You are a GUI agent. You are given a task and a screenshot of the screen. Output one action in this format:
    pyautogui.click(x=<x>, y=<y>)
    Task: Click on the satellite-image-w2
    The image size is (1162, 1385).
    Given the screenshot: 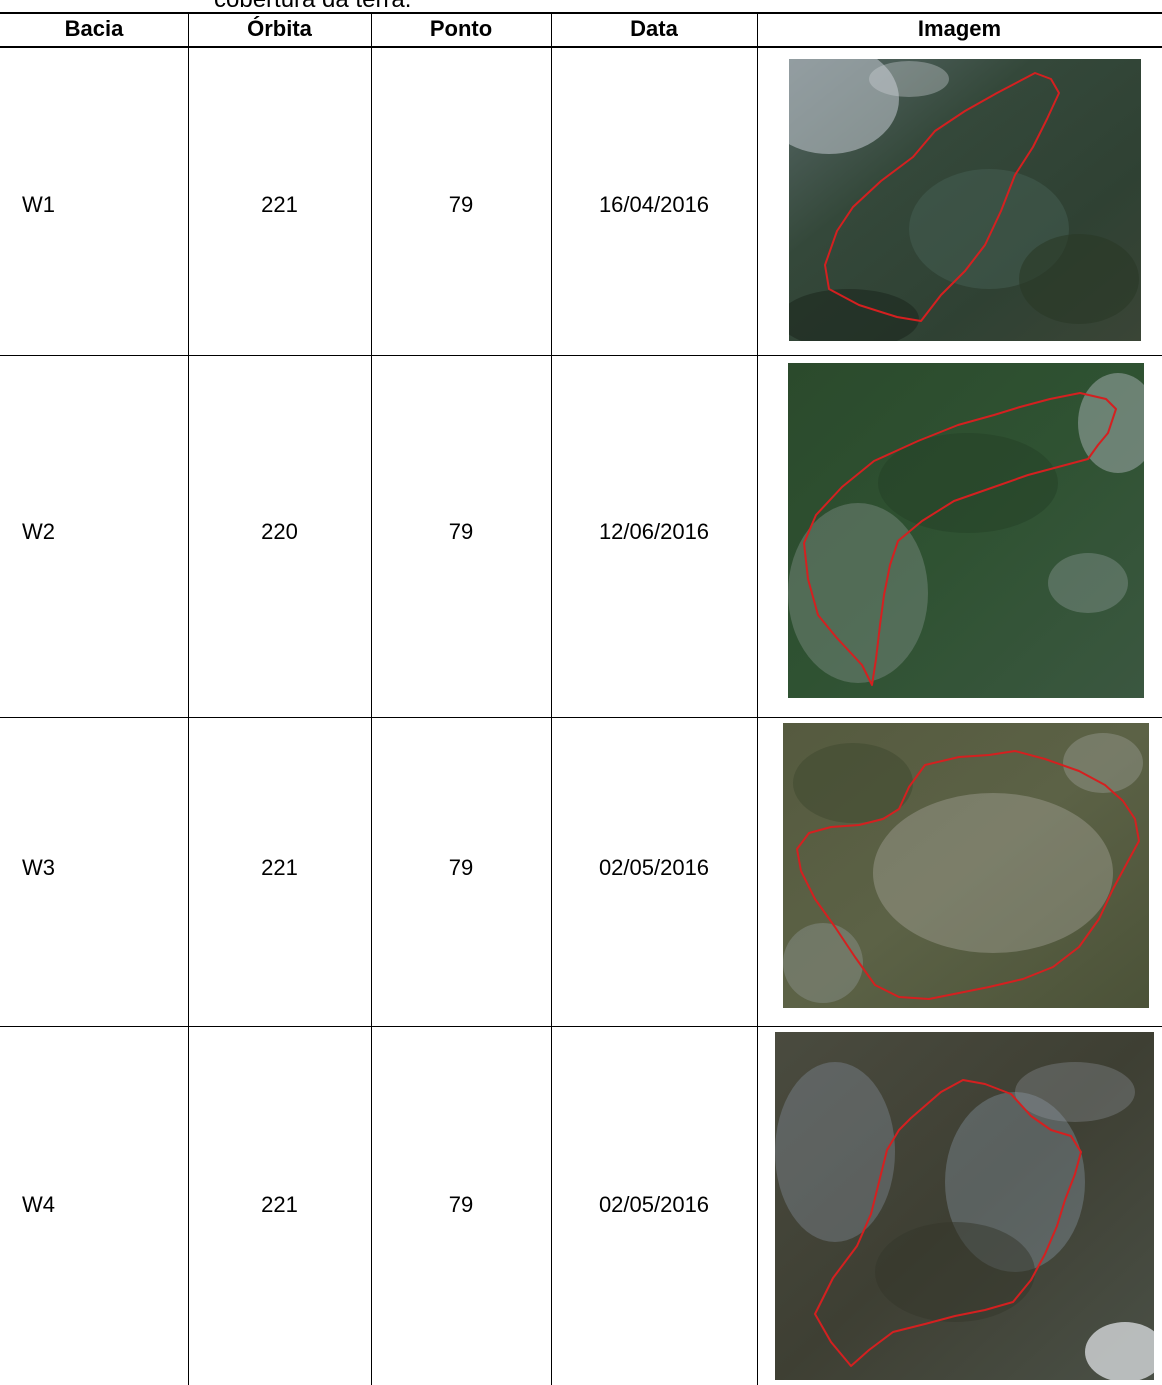 What is the action you would take?
    pyautogui.click(x=966, y=530)
    